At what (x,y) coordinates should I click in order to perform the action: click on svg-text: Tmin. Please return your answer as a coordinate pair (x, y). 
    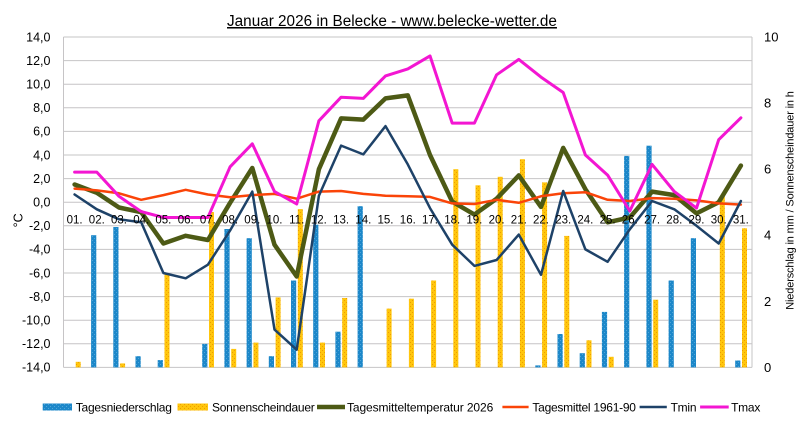
    Looking at the image, I should click on (684, 407).